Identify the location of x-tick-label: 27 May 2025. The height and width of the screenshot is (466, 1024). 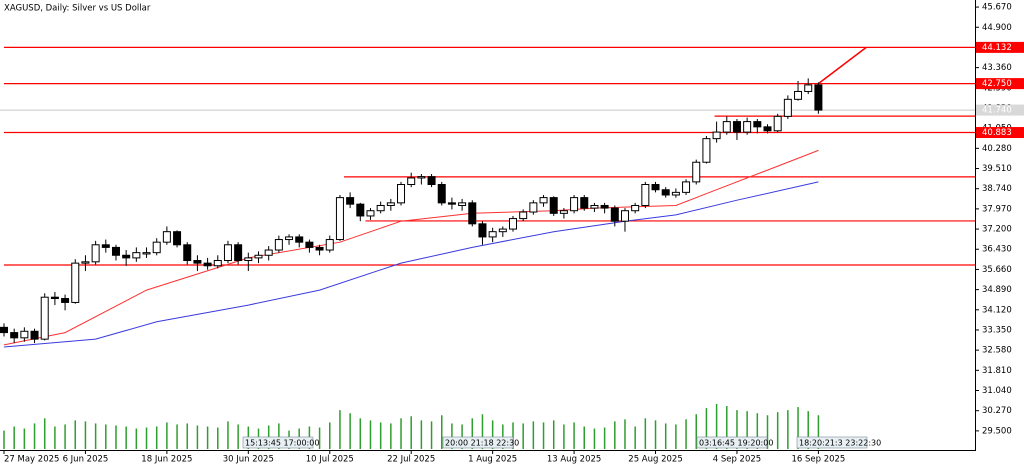
(31, 460).